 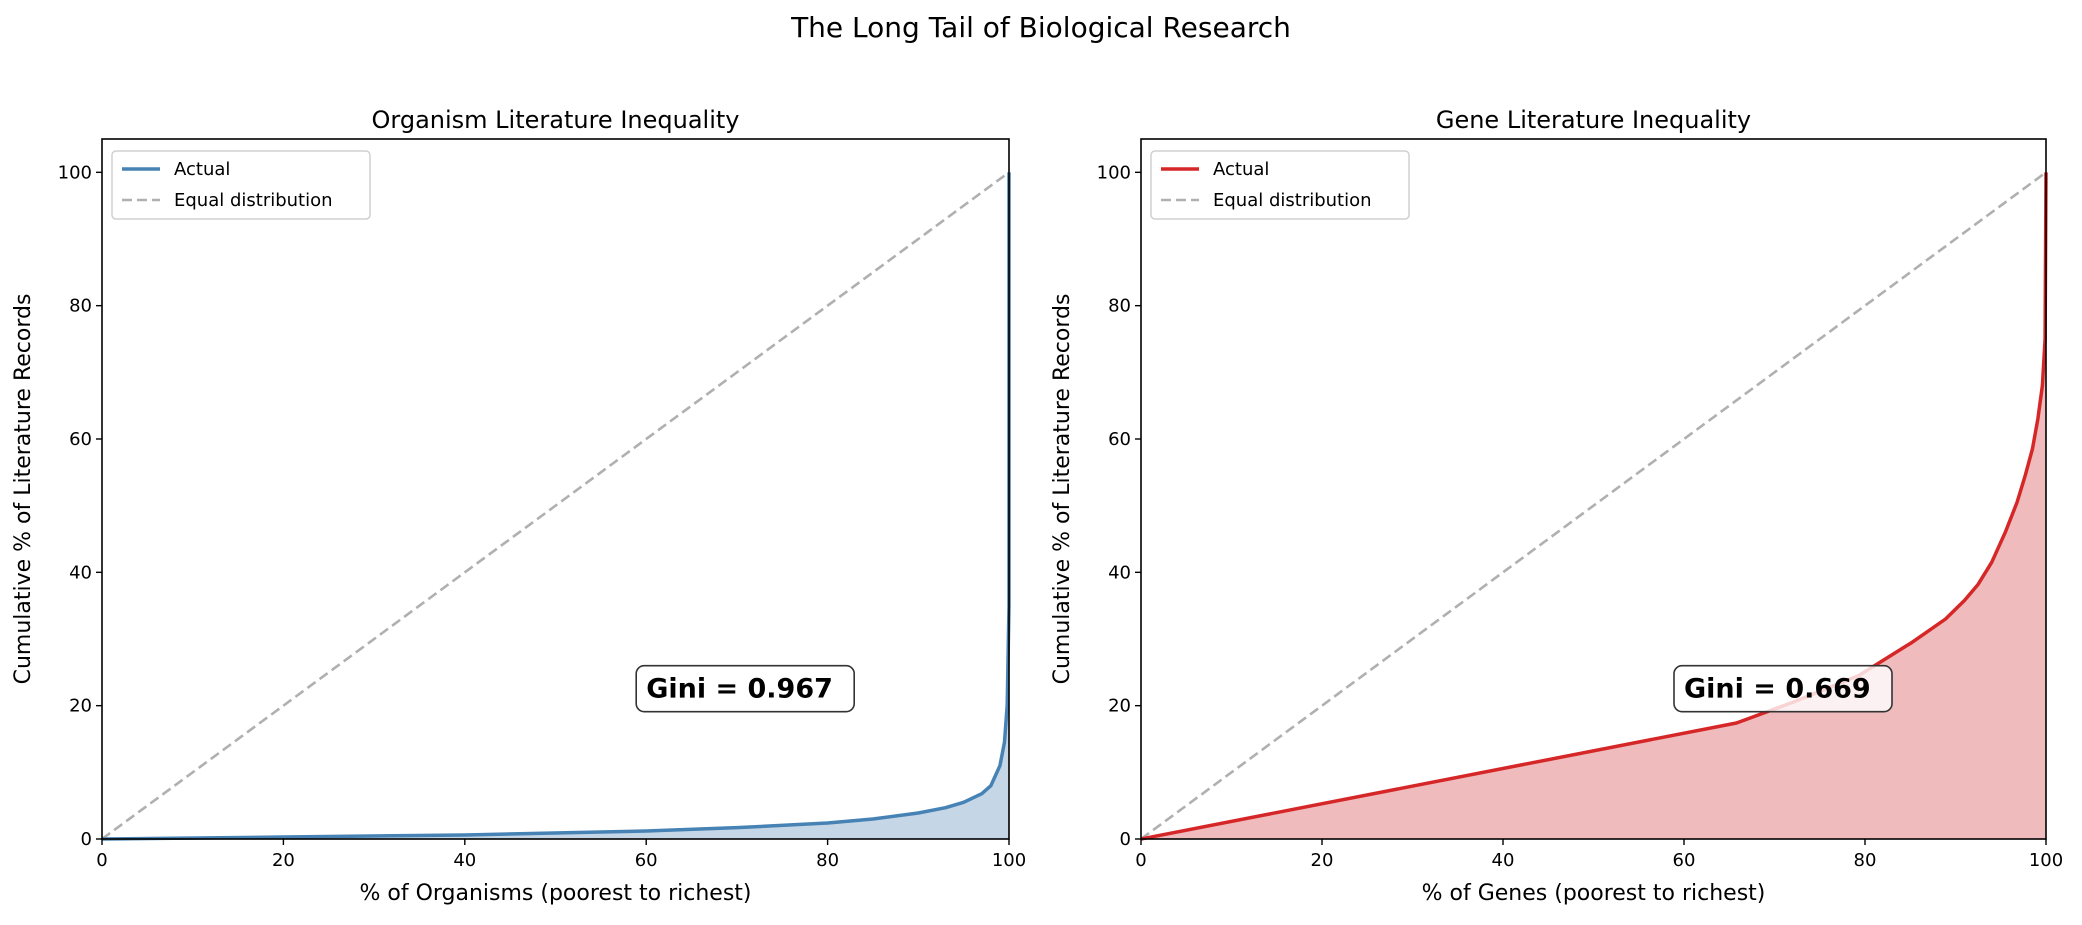 I want to click on gini-label: Gini = 0.669, so click(x=1777, y=689).